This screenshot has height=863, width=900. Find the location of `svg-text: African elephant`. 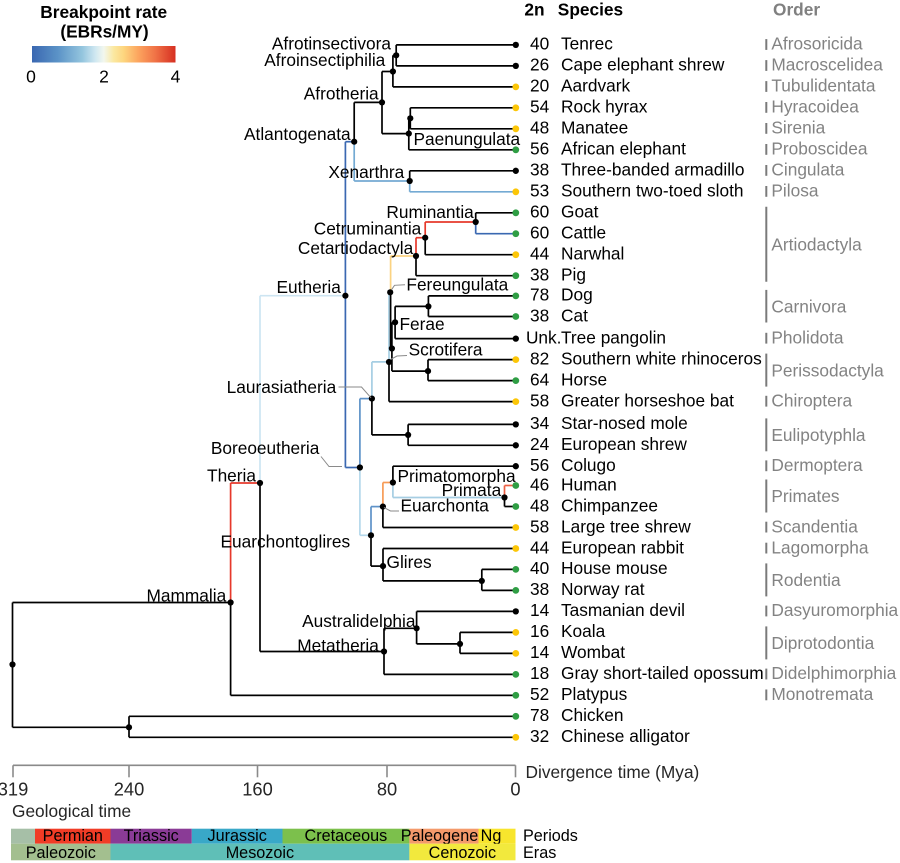

svg-text: African elephant is located at coordinates (623, 149).